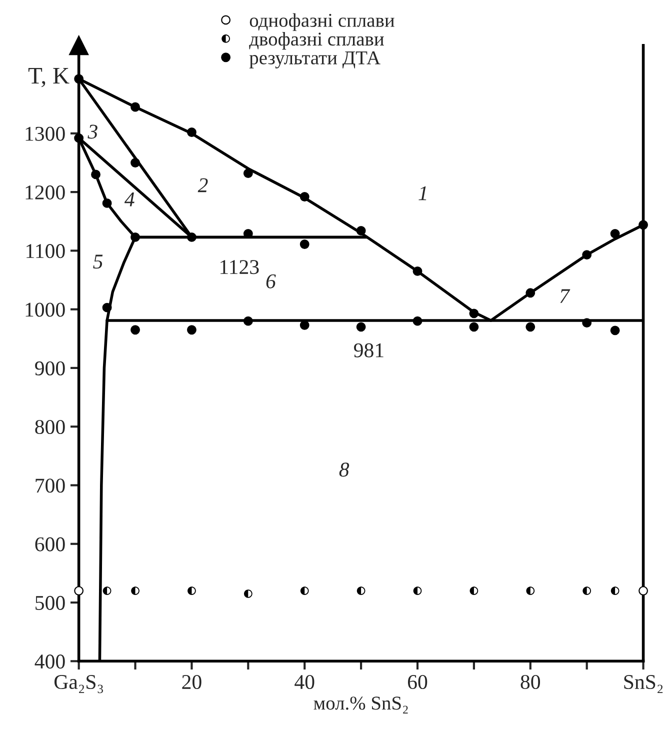 Image resolution: width=668 pixels, height=733 pixels. I want to click on y-tick-label: 1000, so click(45, 309).